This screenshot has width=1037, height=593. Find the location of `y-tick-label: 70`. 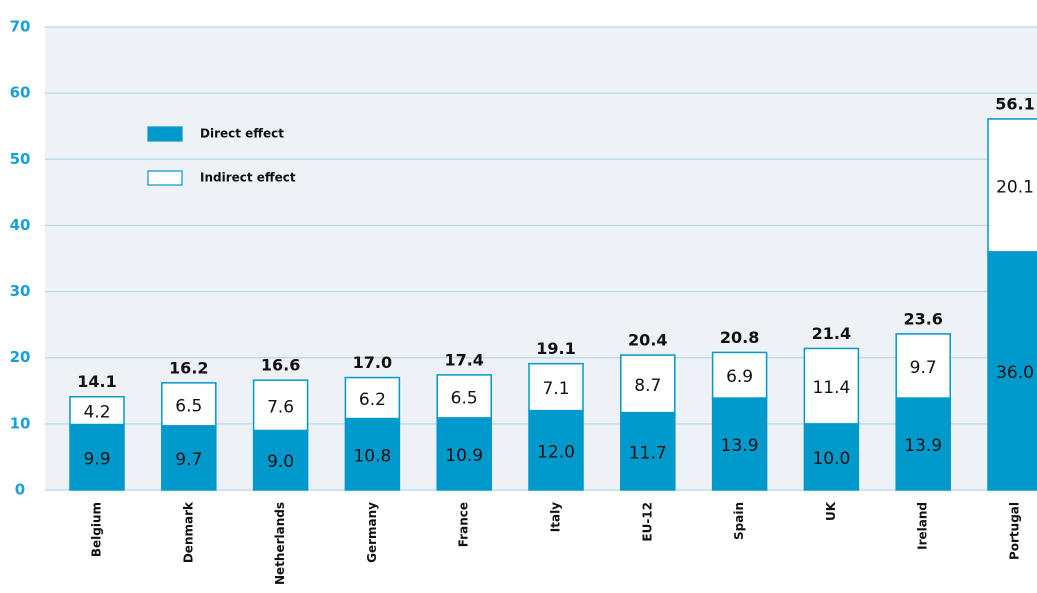

y-tick-label: 70 is located at coordinates (20, 27).